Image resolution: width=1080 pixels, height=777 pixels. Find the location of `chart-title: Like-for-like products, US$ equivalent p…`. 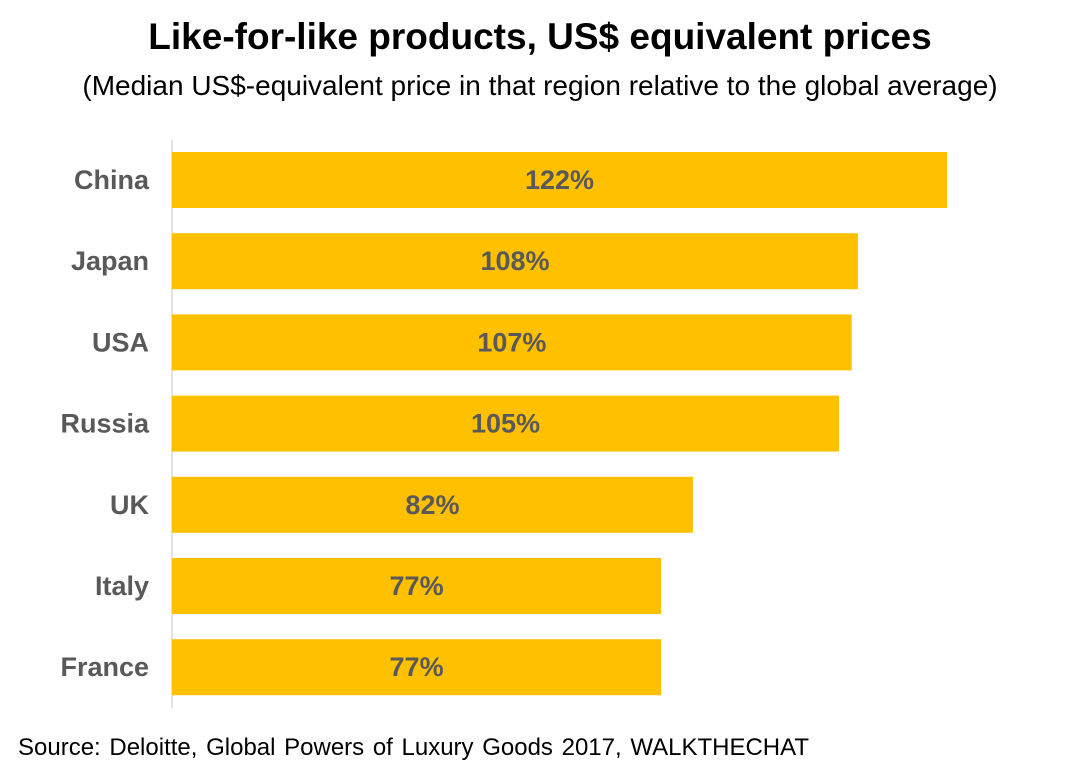

chart-title: Like-for-like products, US$ equivalent p… is located at coordinates (540, 36).